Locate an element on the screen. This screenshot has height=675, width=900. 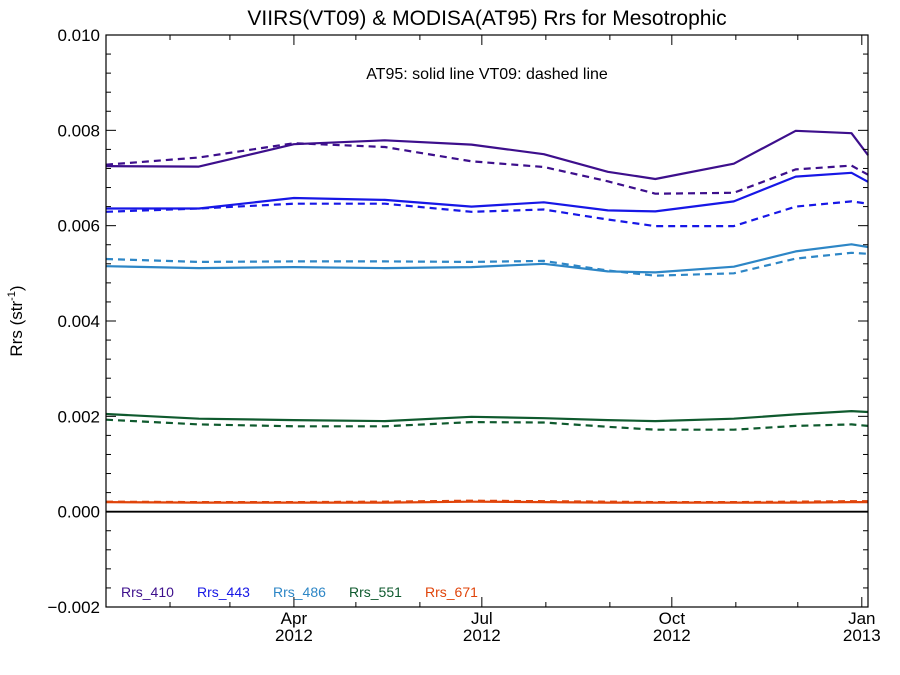
series-line-rrs-410-dashed is located at coordinates (487, 168).